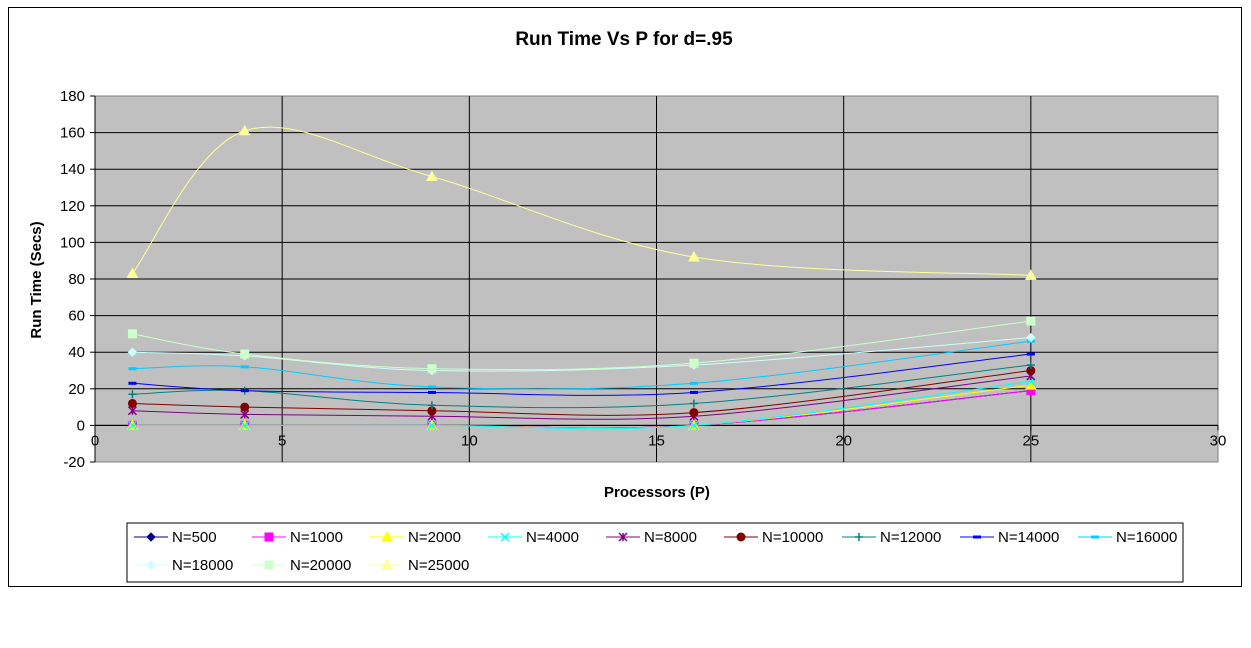  What do you see at coordinates (792, 537) in the screenshot?
I see `legend-label: N=10000` at bounding box center [792, 537].